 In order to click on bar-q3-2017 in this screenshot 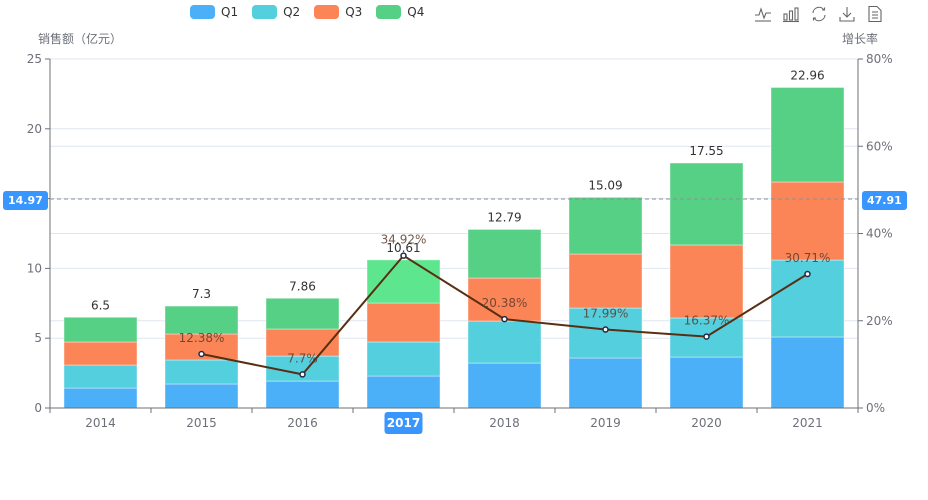, I will do `click(403, 322)`.